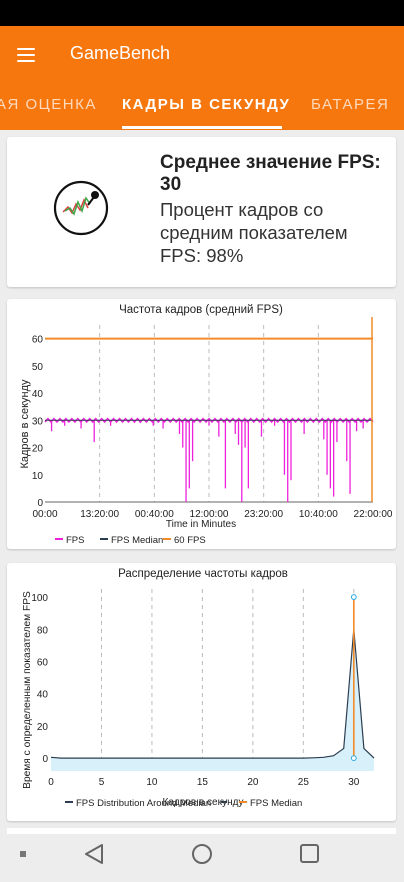 The height and width of the screenshot is (882, 404). I want to click on grid, so click(227, 680).